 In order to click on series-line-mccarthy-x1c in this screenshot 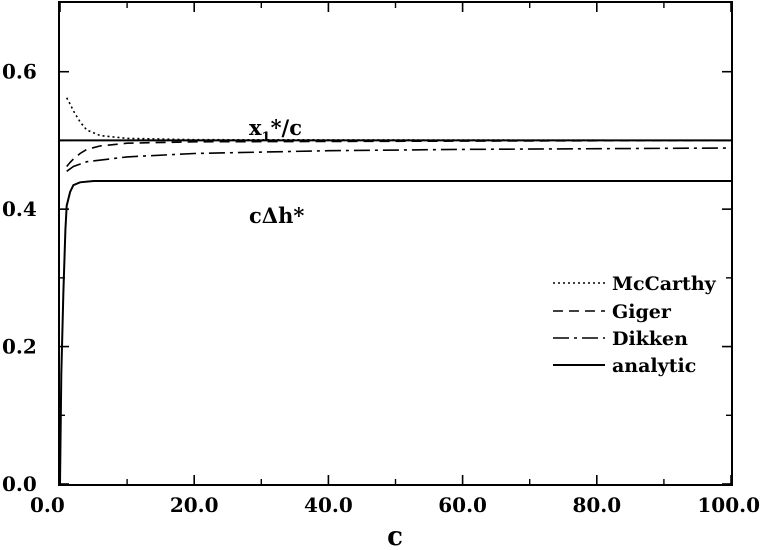, I will do `click(398, 119)`.